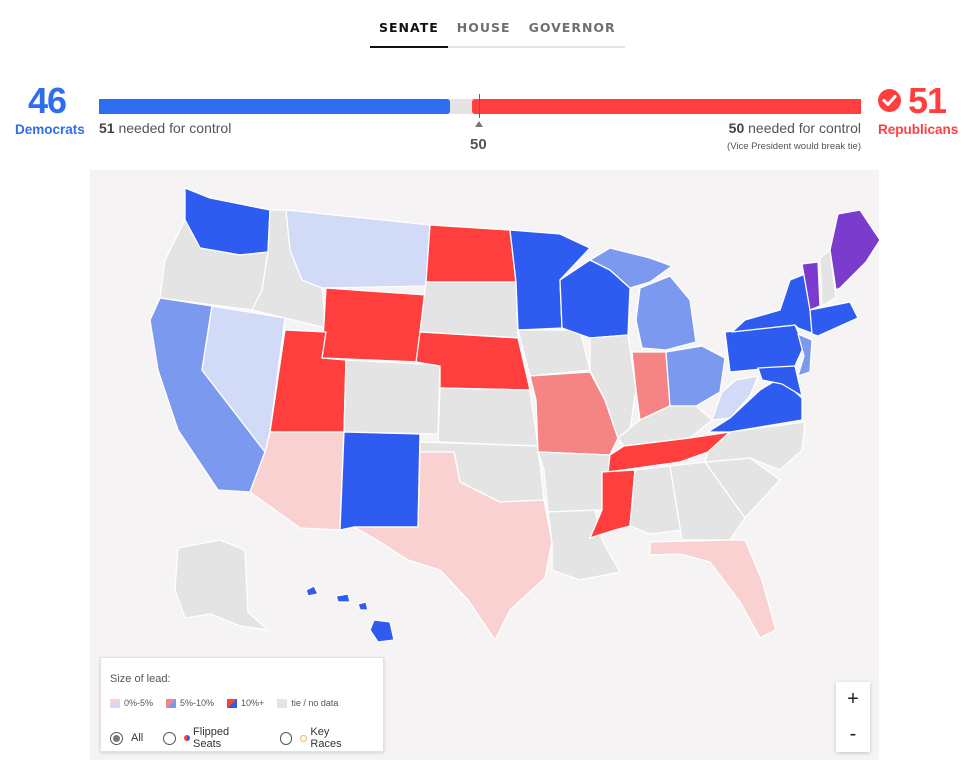 The width and height of the screenshot is (964, 767). I want to click on state-north-dakota, so click(471, 253).